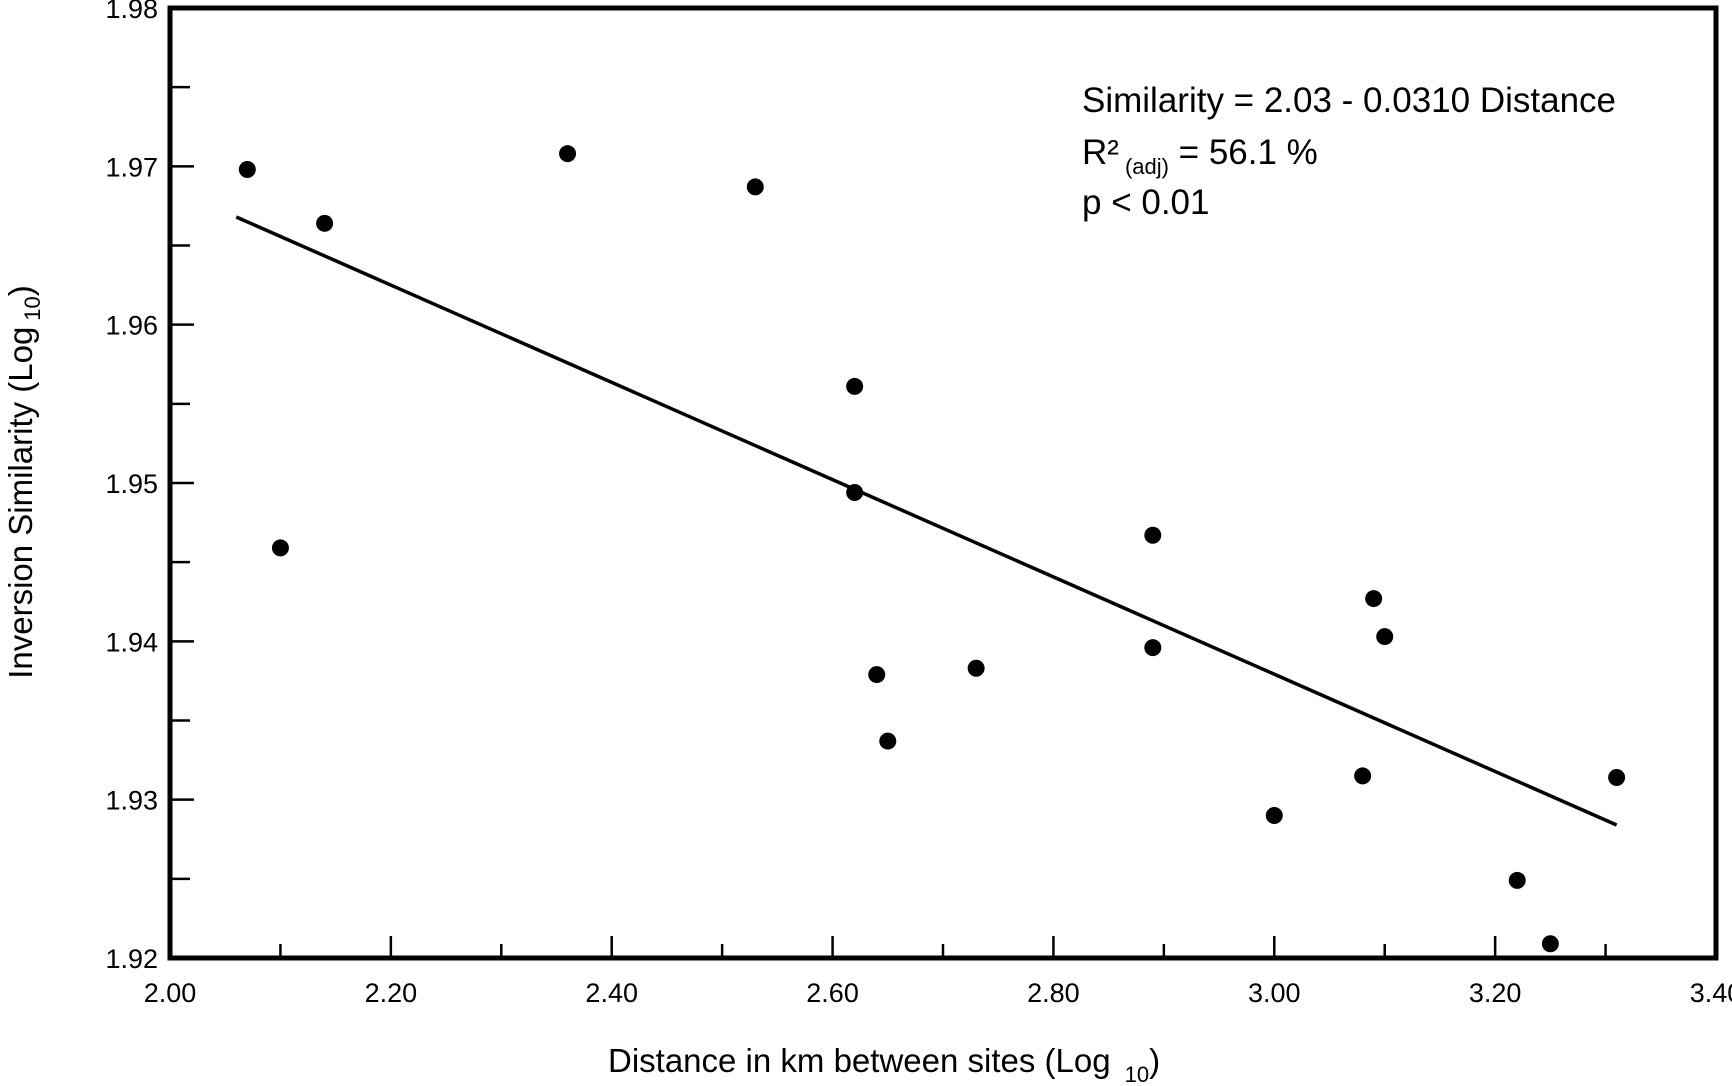  Describe the element at coordinates (1154, 1060) in the screenshot. I see `x-axis-title-close: )` at that location.